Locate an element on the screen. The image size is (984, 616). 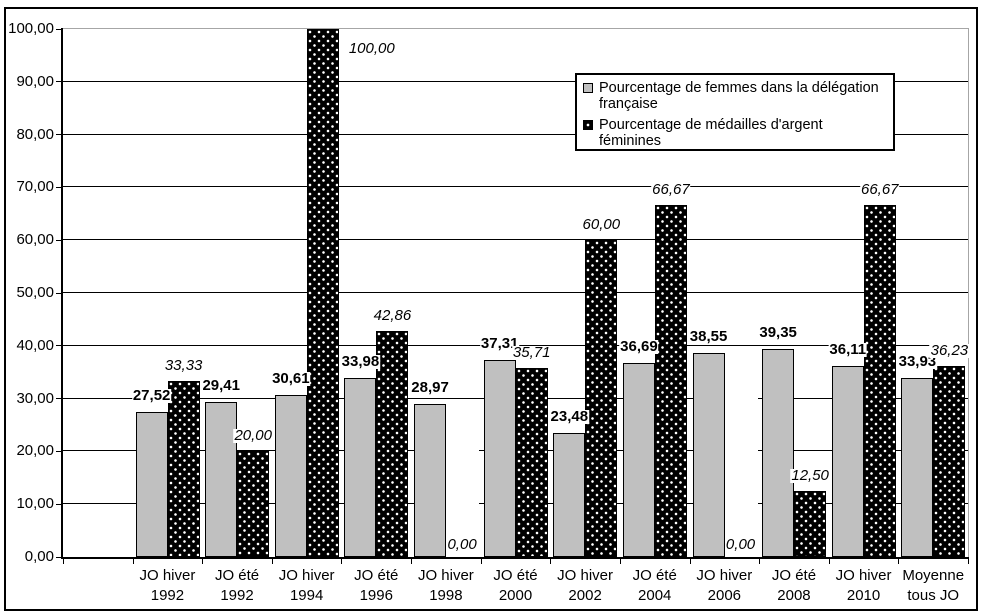
value-label-femmes: 33,98 is located at coordinates (360, 361).